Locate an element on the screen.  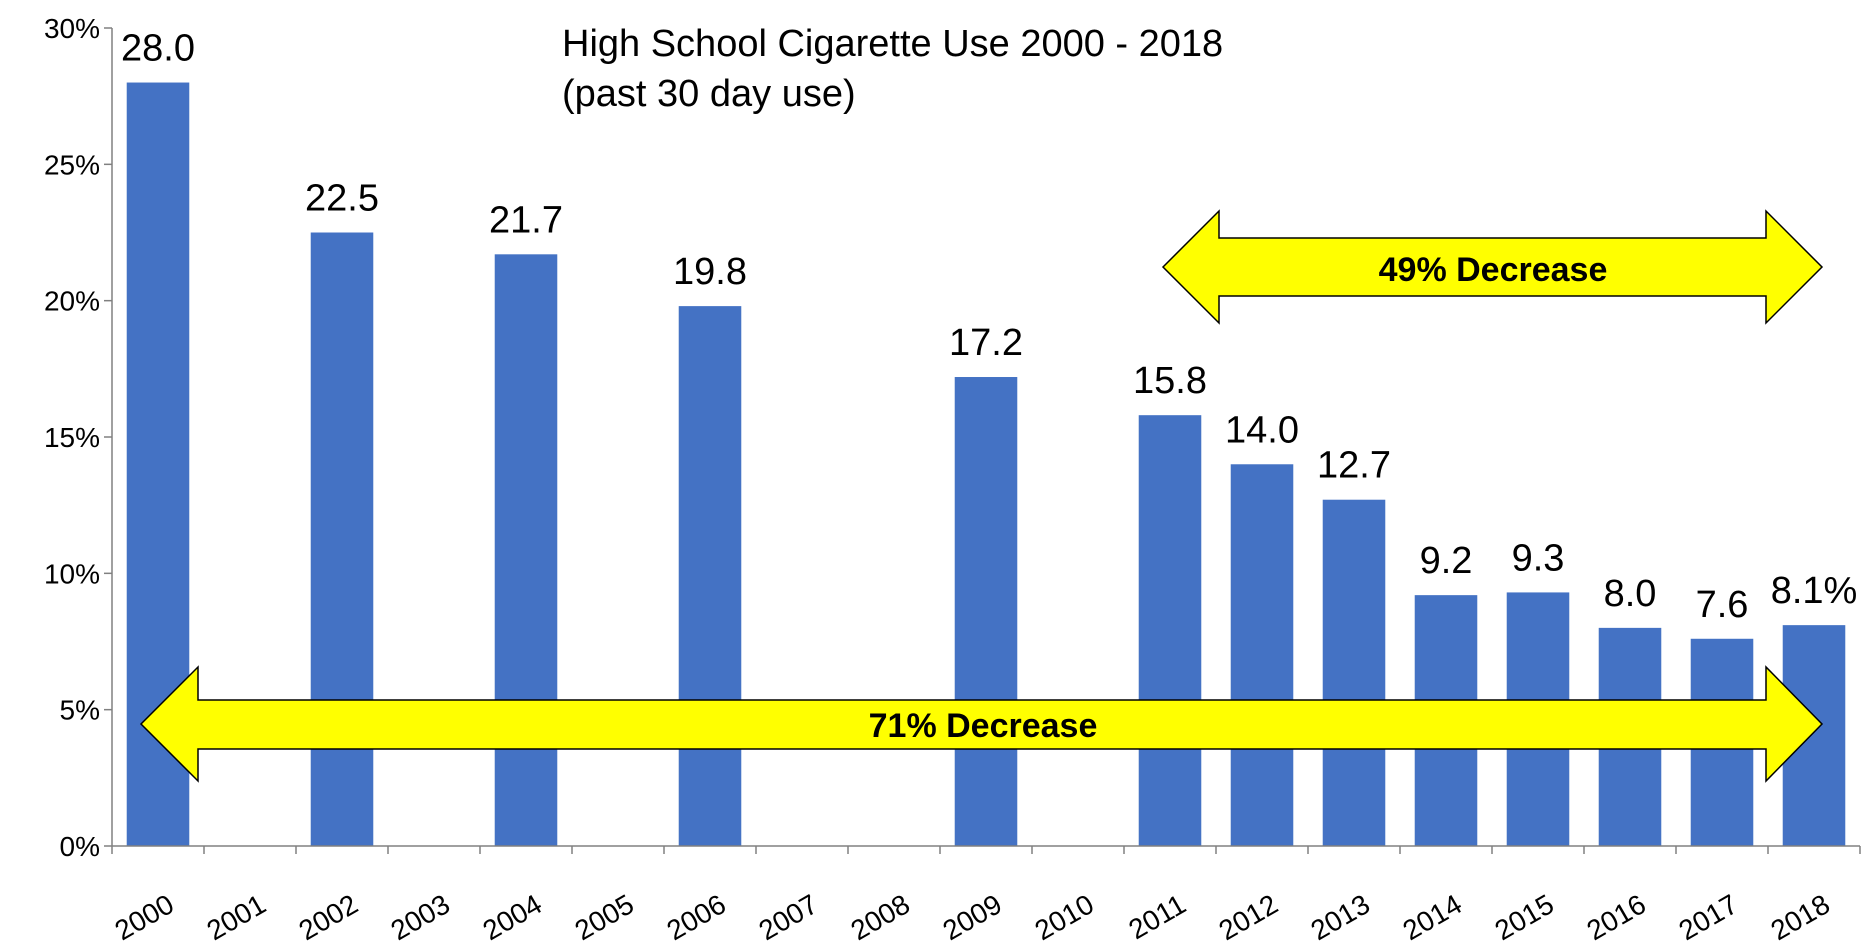
x-tick-label: 2007 is located at coordinates (788, 917).